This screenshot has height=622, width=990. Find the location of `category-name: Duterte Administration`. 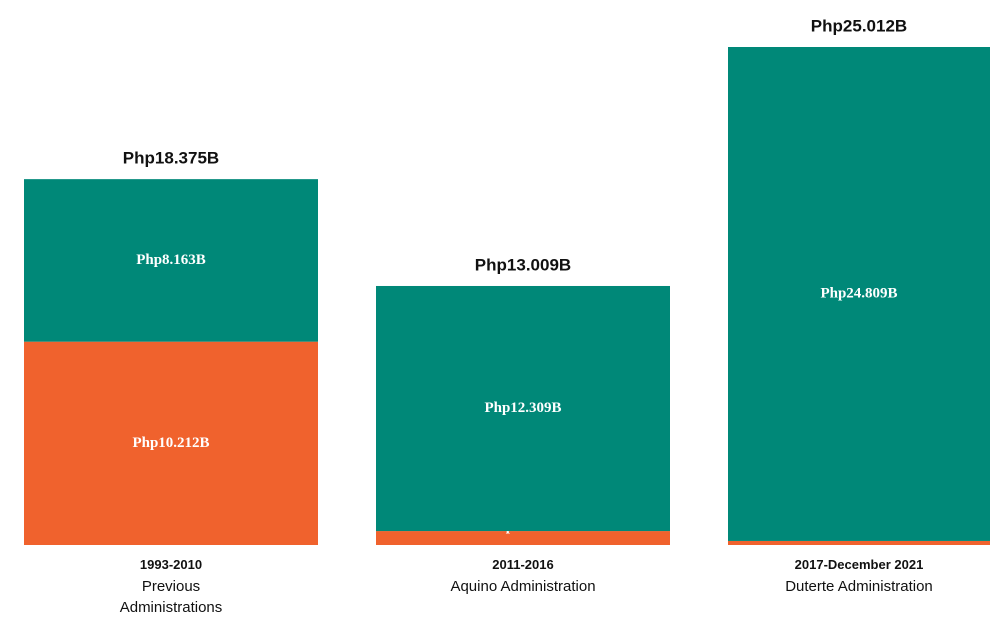

category-name: Duterte Administration is located at coordinates (859, 586).